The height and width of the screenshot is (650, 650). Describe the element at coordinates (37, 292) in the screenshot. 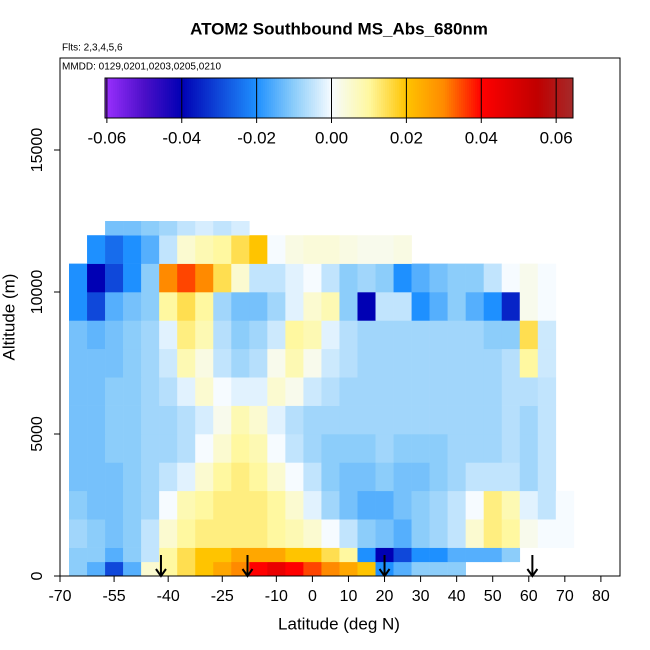

I see `y-tick-label: 10000` at that location.